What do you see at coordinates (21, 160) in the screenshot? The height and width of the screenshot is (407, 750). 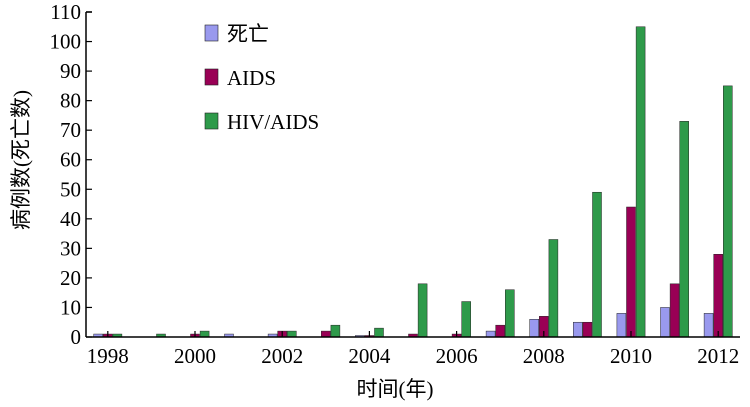 I see `y-axis-title: 病例数(死亡数)` at bounding box center [21, 160].